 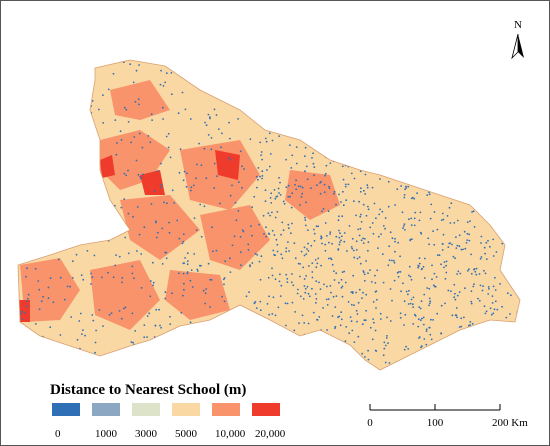 What do you see at coordinates (230, 434) in the screenshot?
I see `legend-label: 10,000` at bounding box center [230, 434].